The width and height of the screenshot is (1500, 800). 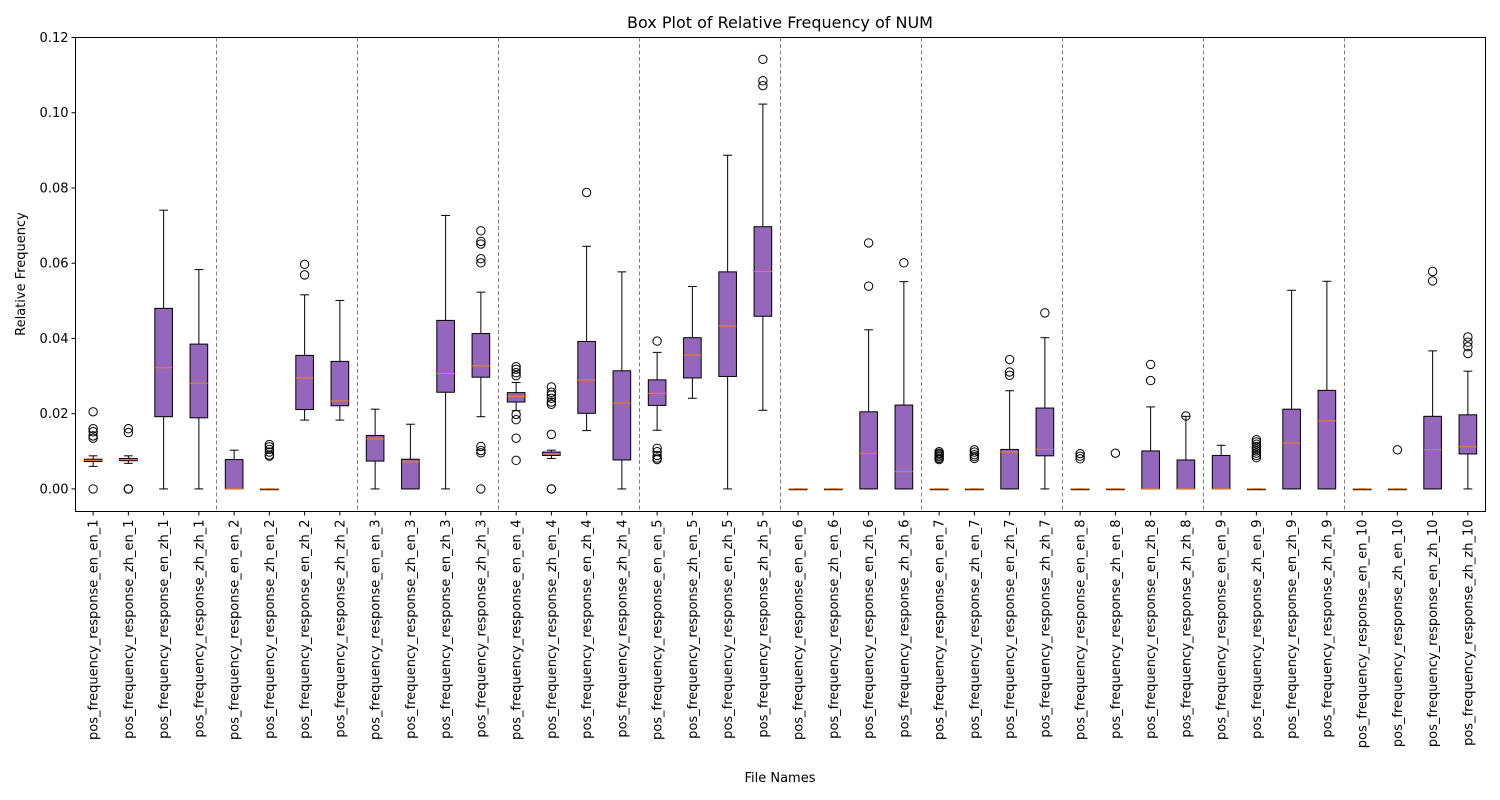 I want to click on x-tick-label: pos_frequency_response_zh_en_6, so click(x=834, y=629).